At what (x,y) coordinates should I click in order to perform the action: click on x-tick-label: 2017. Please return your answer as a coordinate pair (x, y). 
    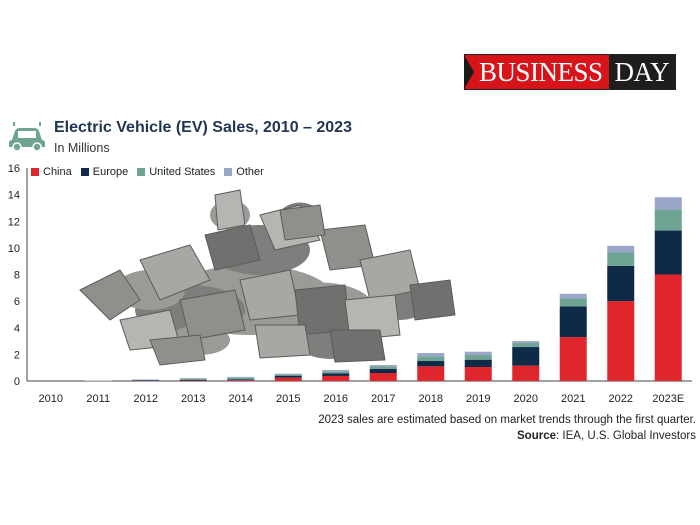
    Looking at the image, I should click on (383, 399).